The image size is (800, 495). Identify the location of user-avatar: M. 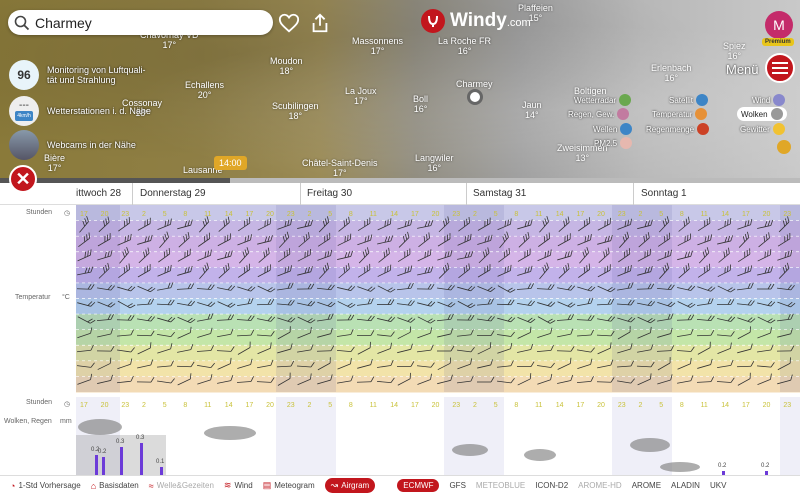
(779, 25).